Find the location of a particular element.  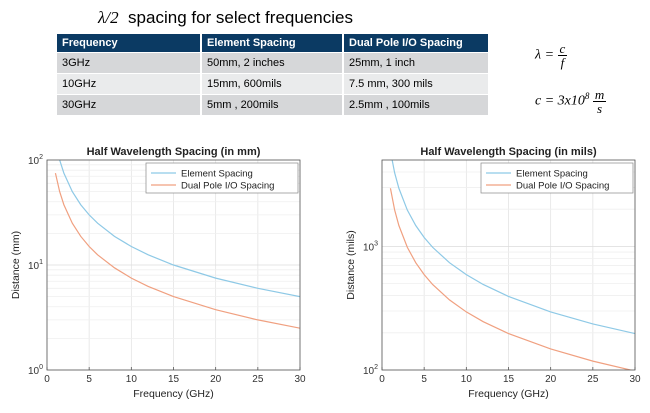

lambda-fraction: c f is located at coordinates (562, 55).